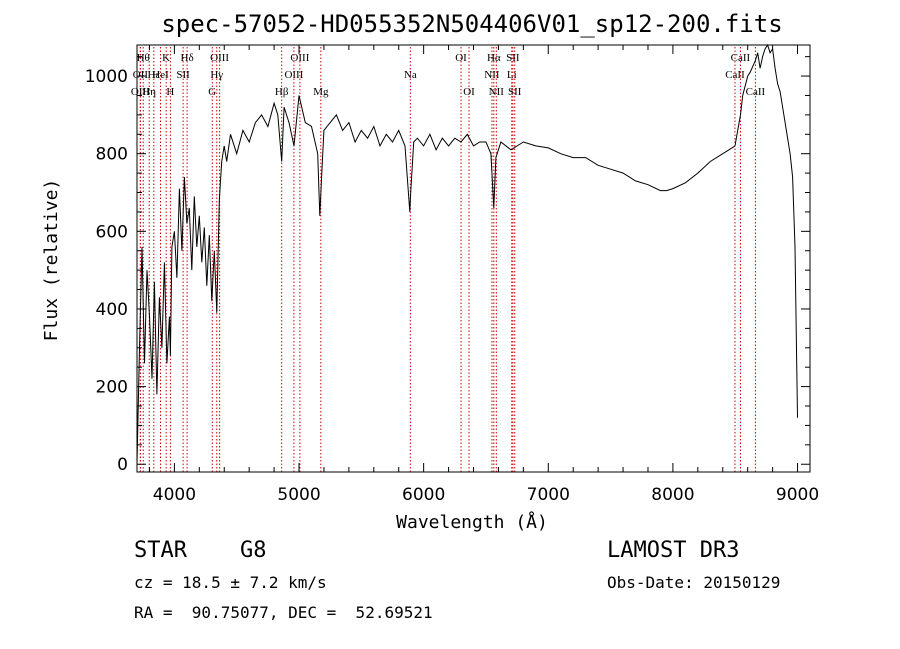 Image resolution: width=900 pixels, height=649 pixels. What do you see at coordinates (112, 155) in the screenshot?
I see `y-tick-label: 800` at bounding box center [112, 155].